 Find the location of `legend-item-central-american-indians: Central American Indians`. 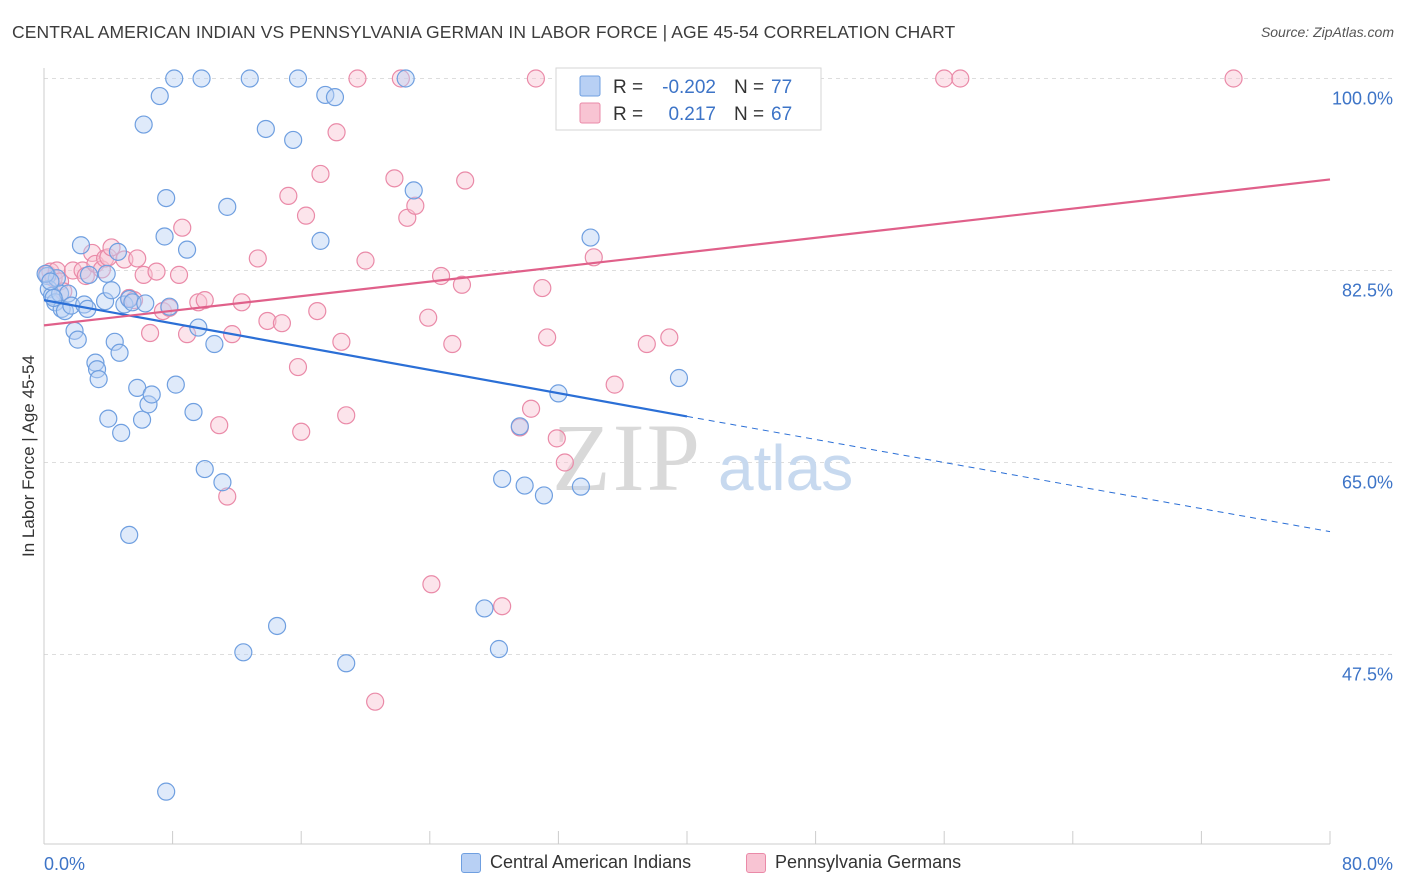

legend-item-central-american-indians: Central American Indians is located at coordinates (576, 862).